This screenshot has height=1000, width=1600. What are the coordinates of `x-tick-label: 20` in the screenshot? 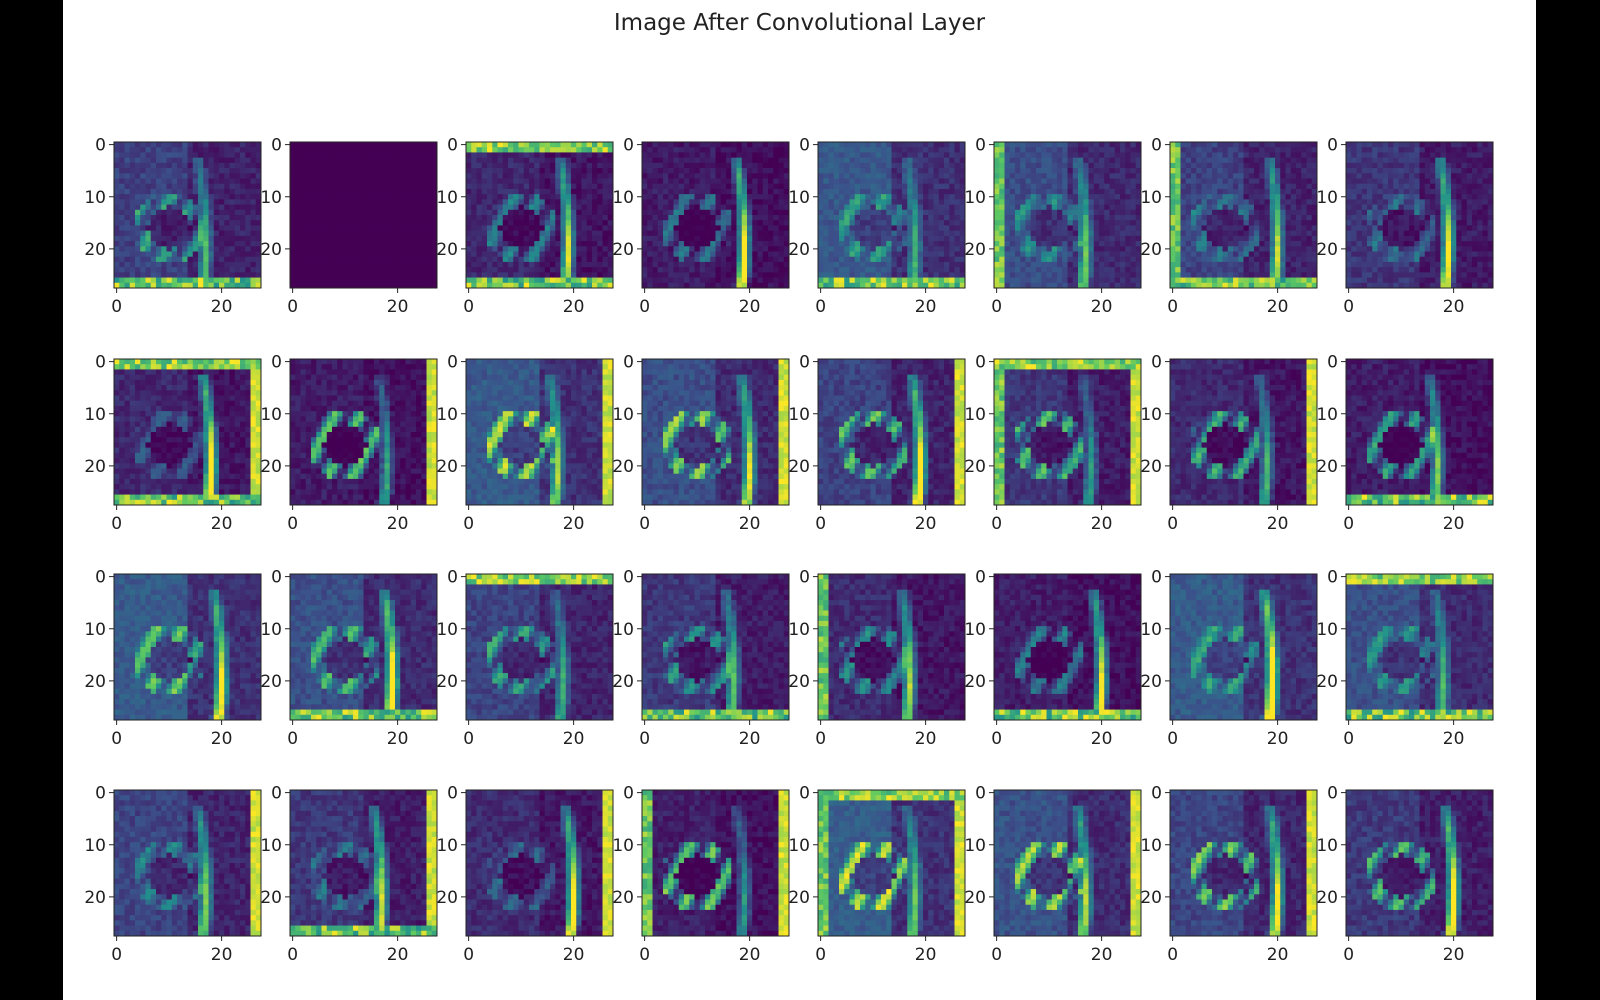 It's located at (222, 307).